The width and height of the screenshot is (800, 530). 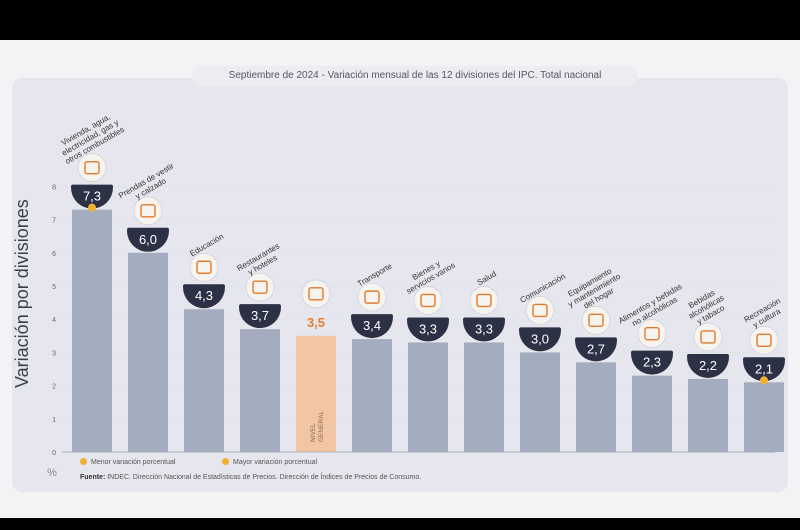 I want to click on furniture-icon-shape, so click(x=596, y=320).